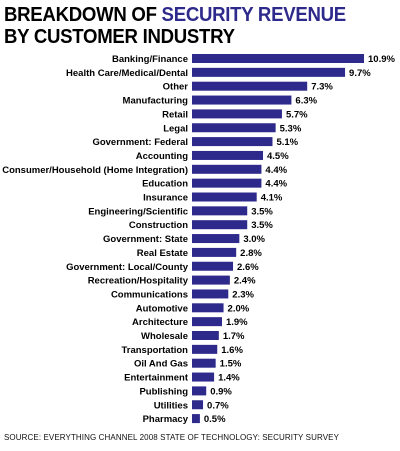 The width and height of the screenshot is (400, 451). I want to click on bar-publishing, so click(199, 391).